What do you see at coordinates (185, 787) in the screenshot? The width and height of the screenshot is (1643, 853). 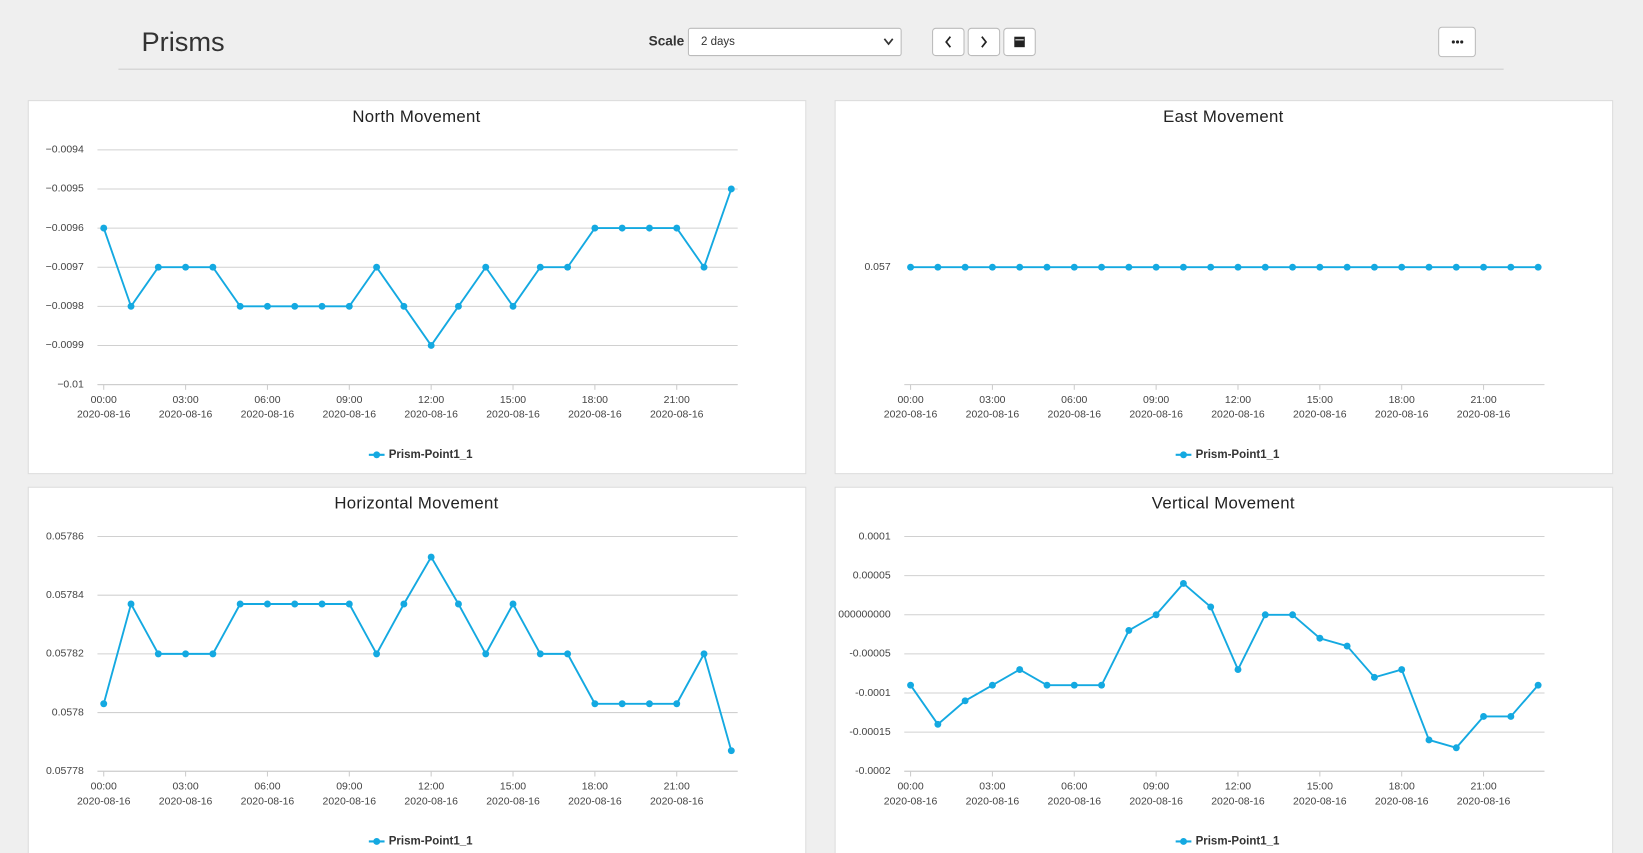 I see `x-tick-time: 03:00` at bounding box center [185, 787].